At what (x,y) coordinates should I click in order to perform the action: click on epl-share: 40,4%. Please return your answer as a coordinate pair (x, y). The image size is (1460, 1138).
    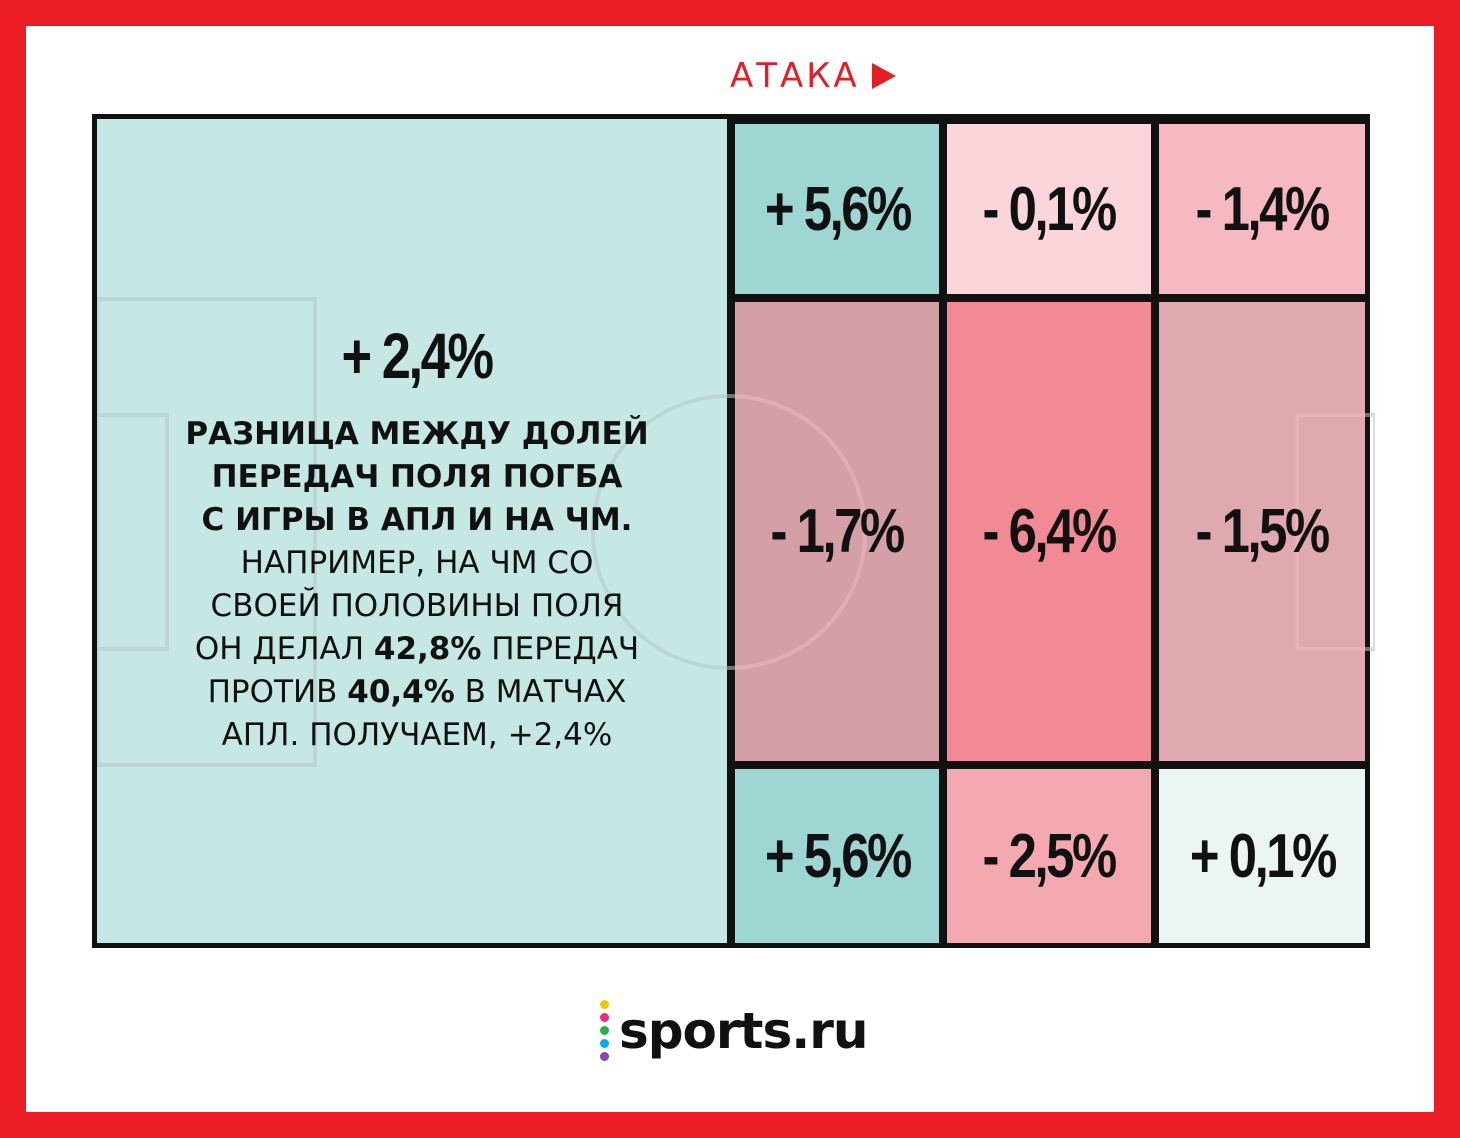
    Looking at the image, I should click on (401, 692).